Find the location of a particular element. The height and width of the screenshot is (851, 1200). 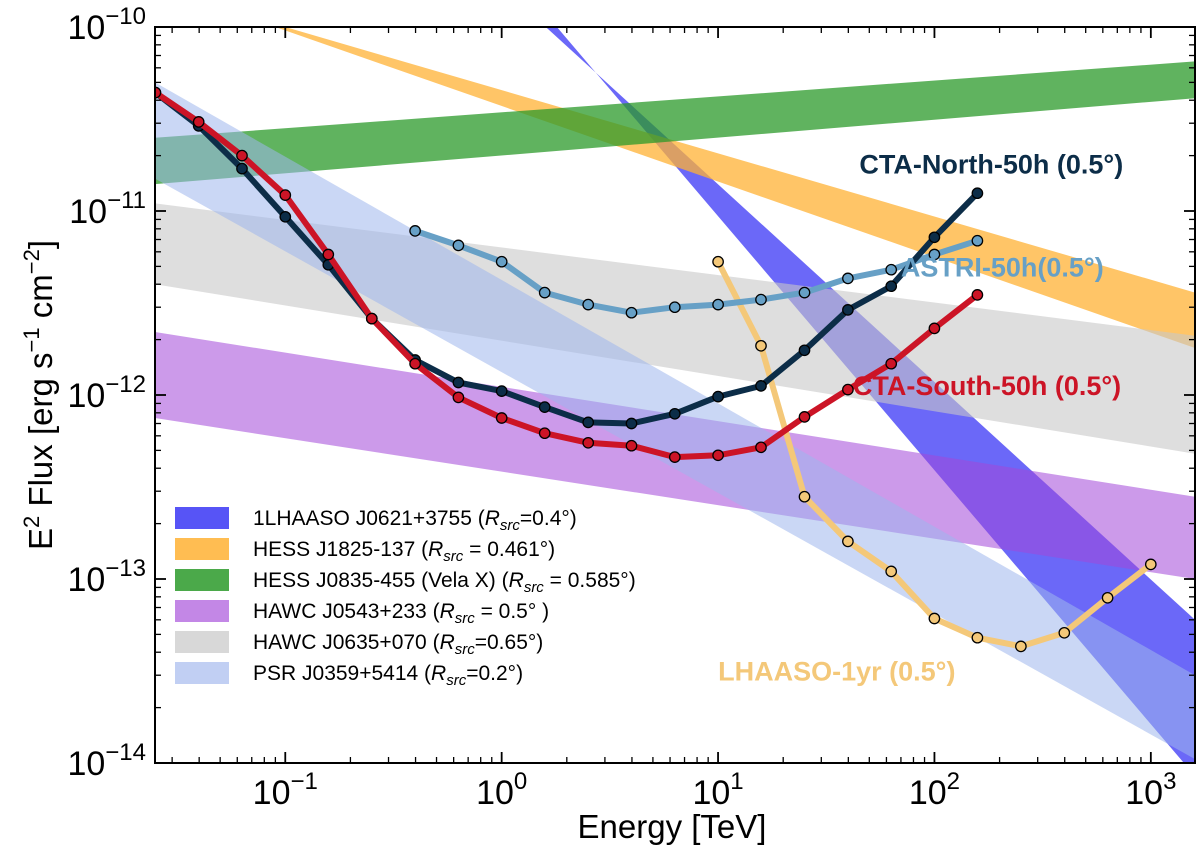

series-label-lhaaso-1yr-0-5: LHAASO-1yr (0.5°) is located at coordinates (836, 672).